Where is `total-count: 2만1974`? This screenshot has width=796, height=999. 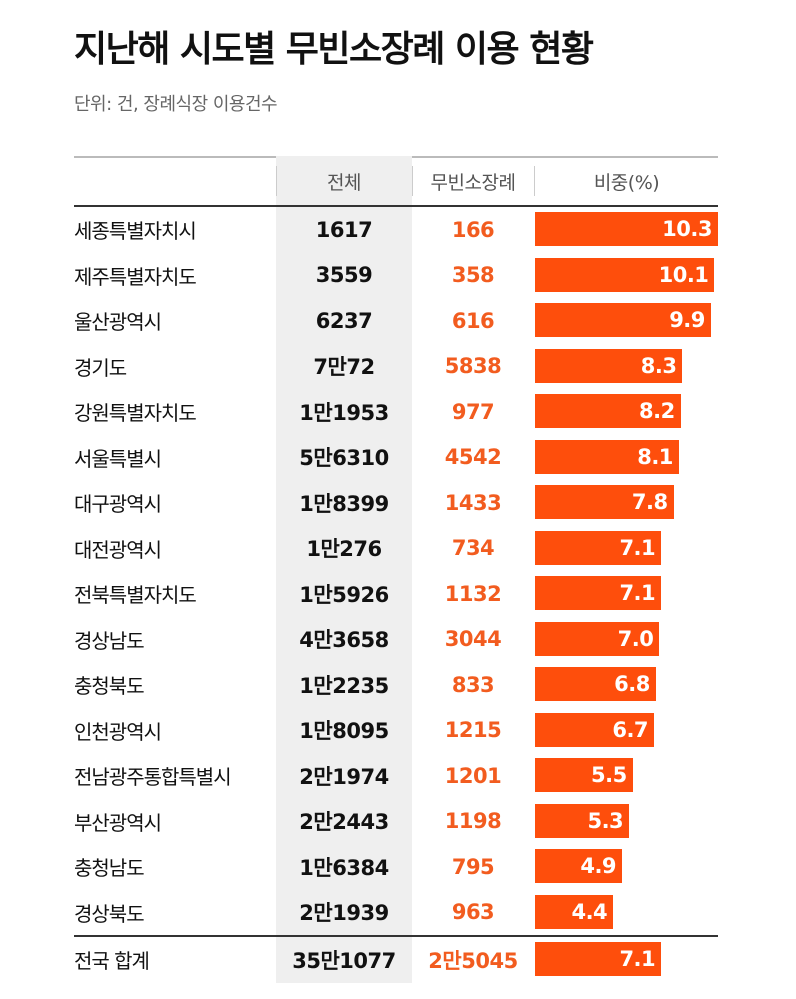 total-count: 2만1974 is located at coordinates (344, 776).